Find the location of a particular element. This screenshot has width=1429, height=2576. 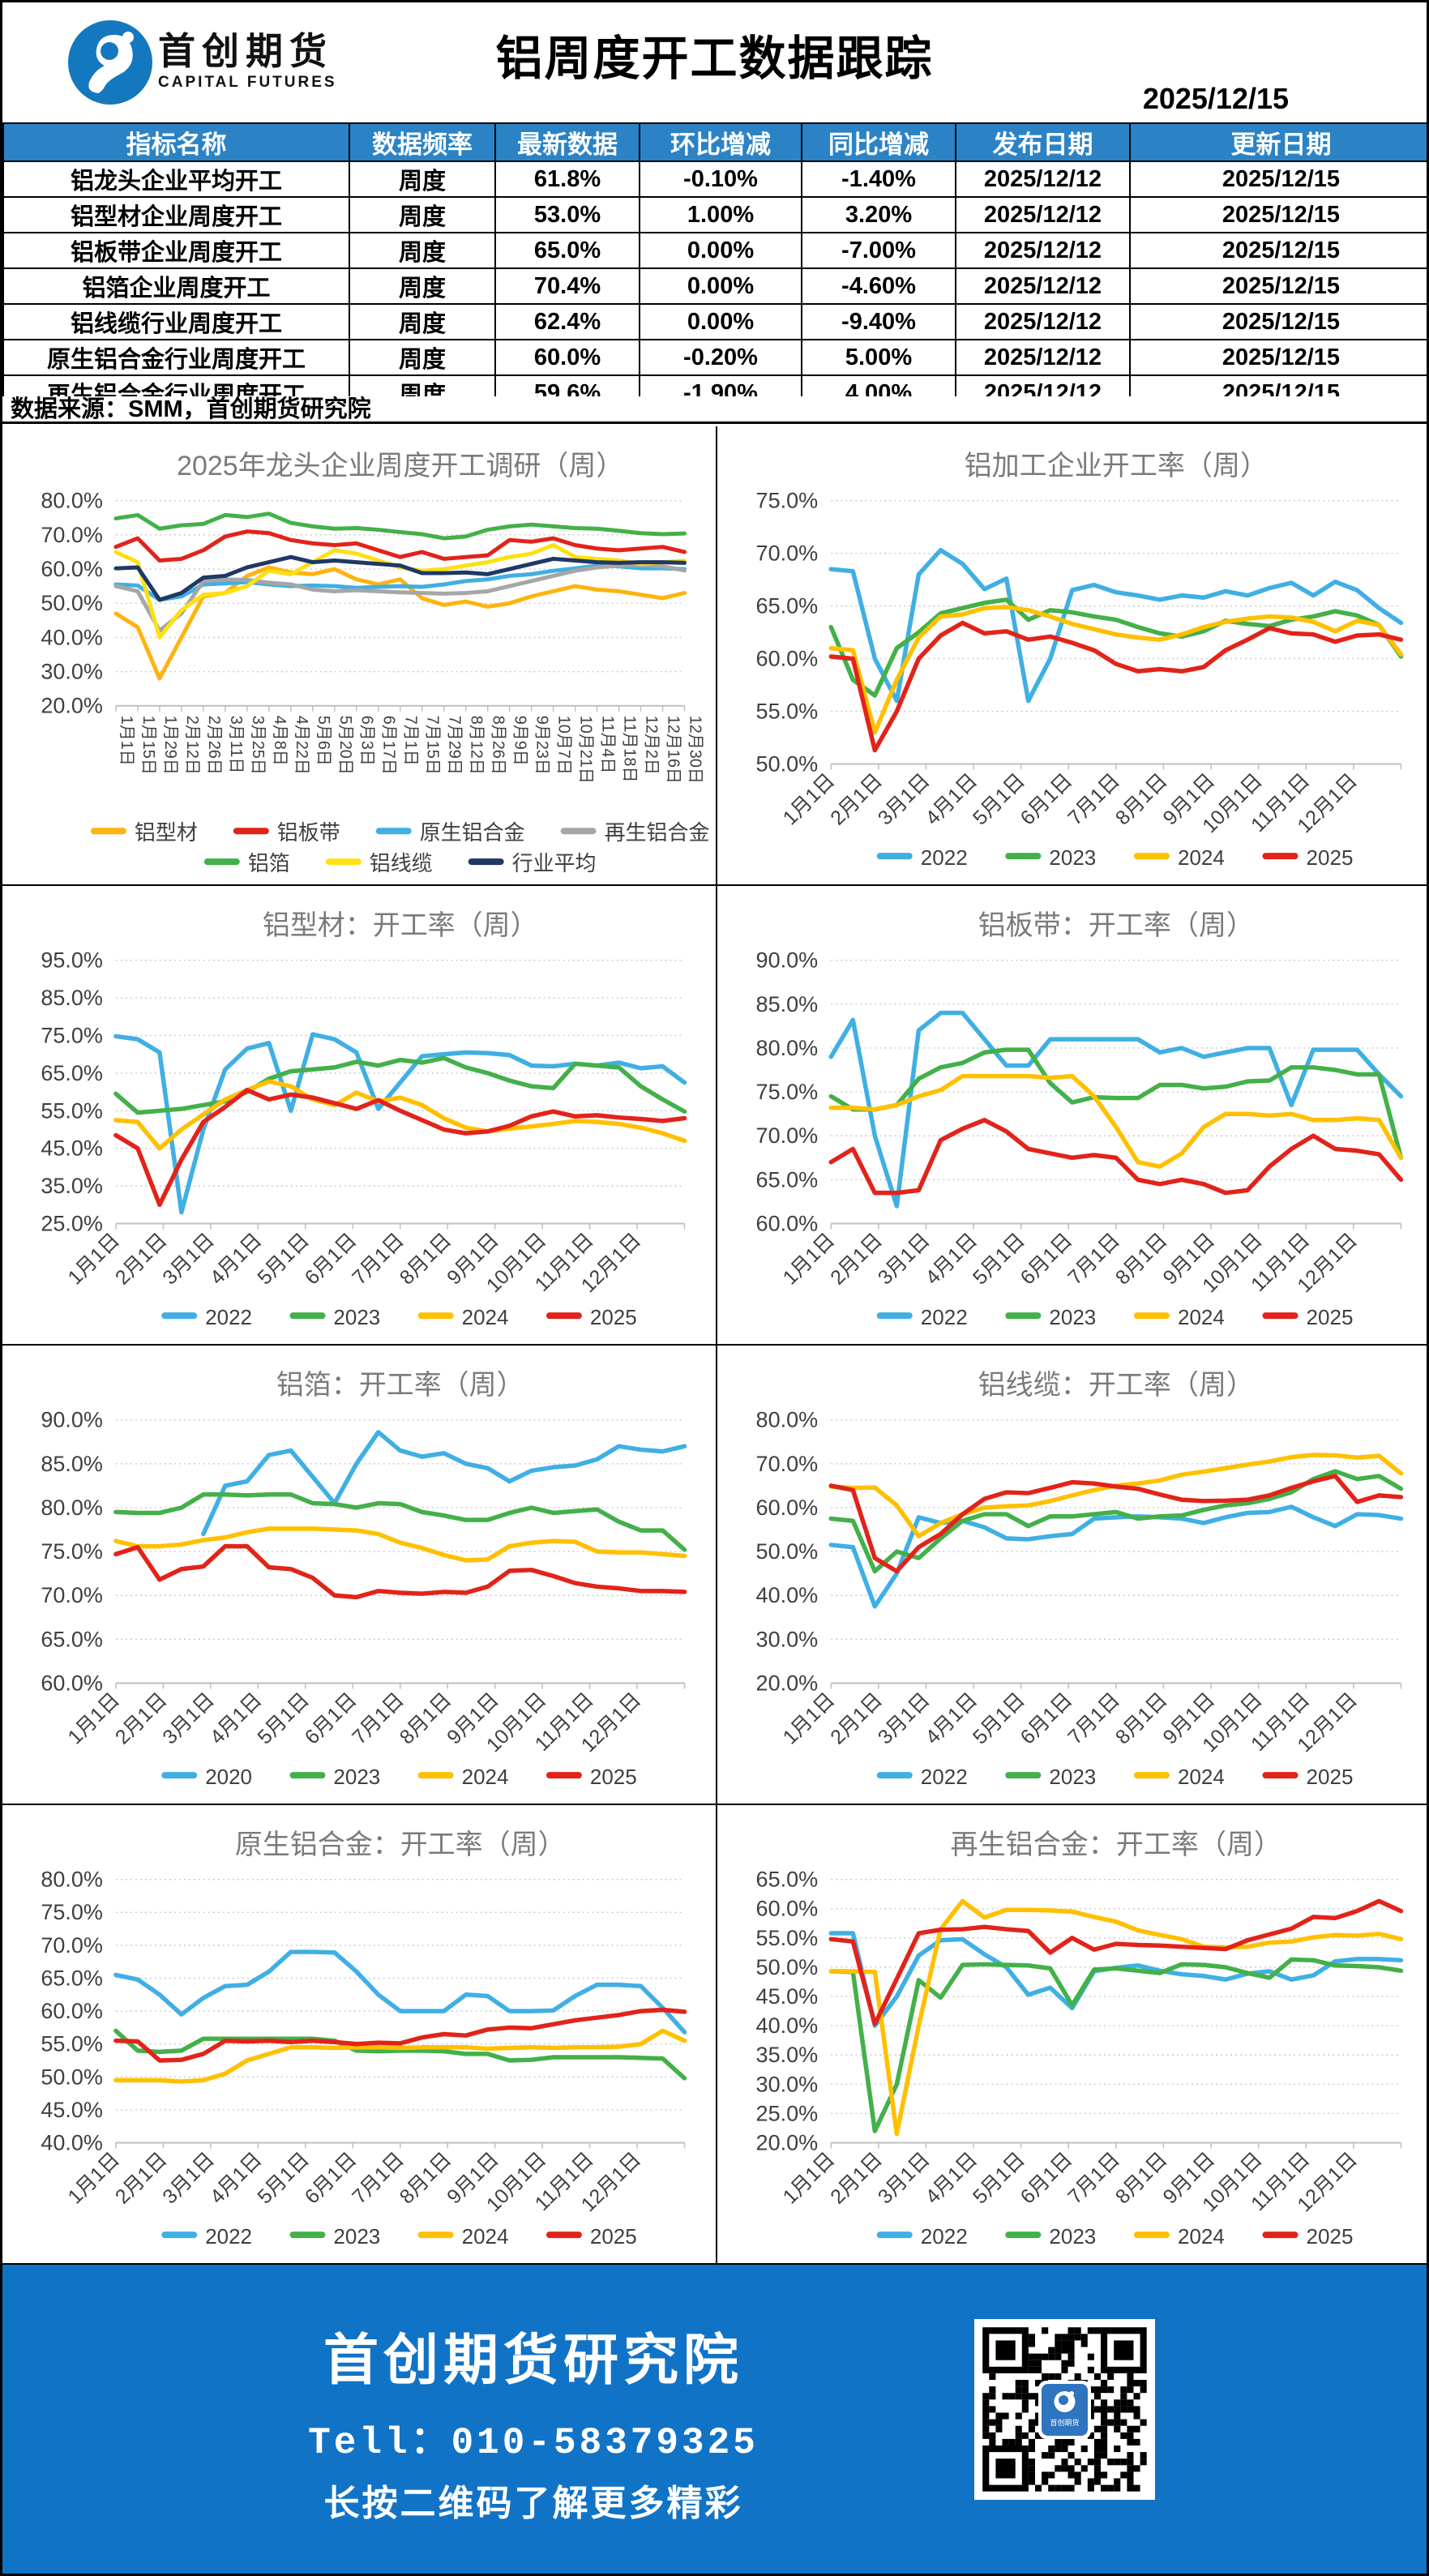

y-tick-label: 45.0% is located at coordinates (72, 2110).